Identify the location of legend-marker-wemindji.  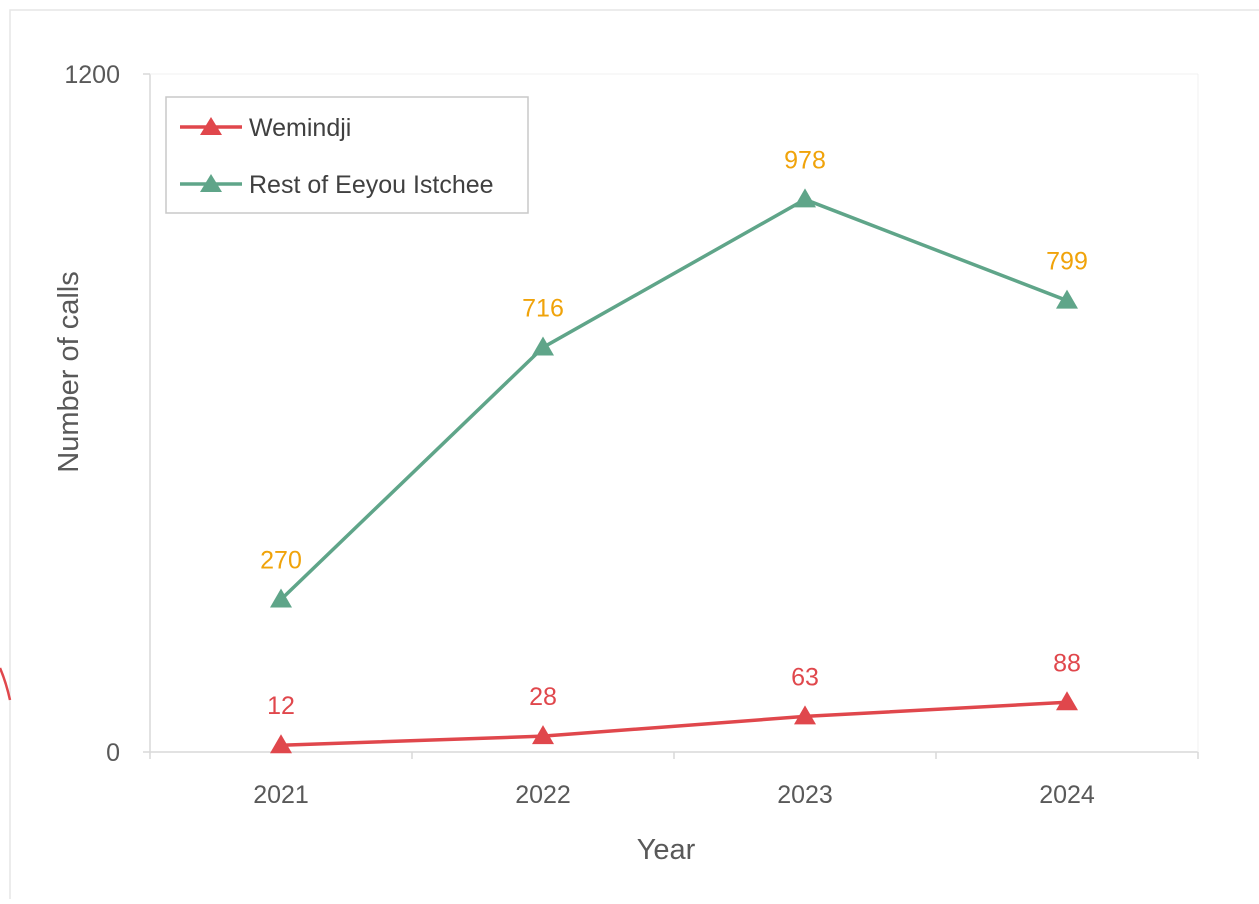
(211, 126).